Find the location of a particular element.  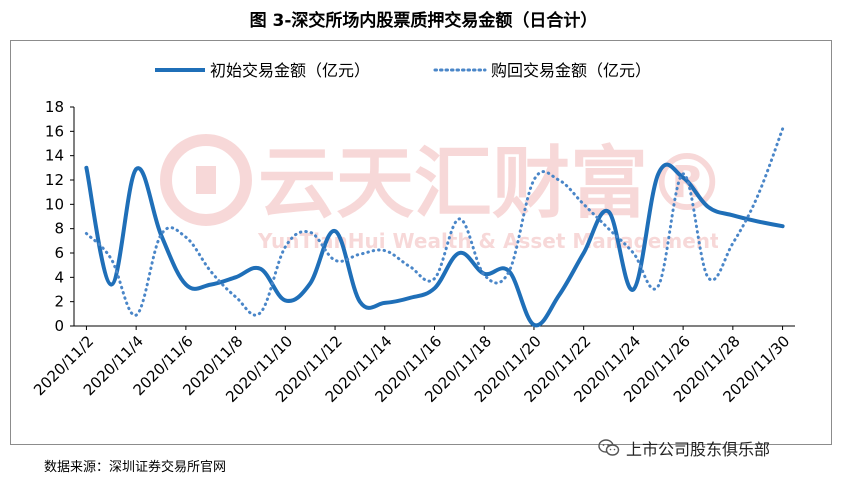

brand-tag: 上市公司股东俱乐部 is located at coordinates (684, 448).